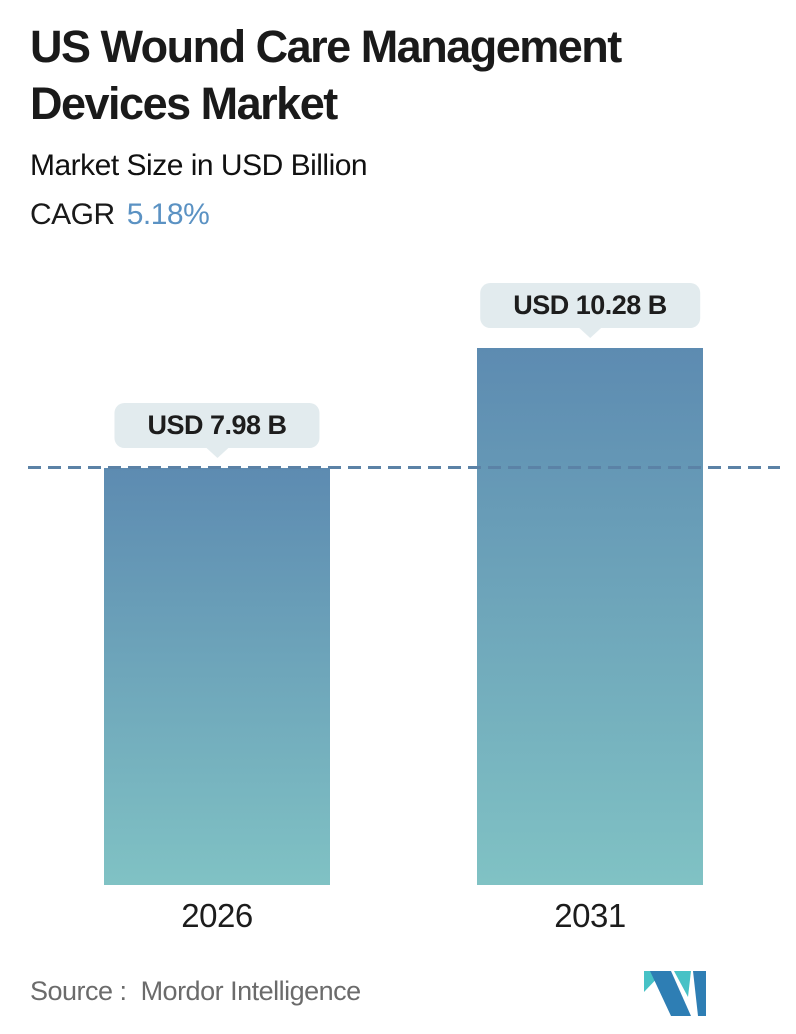 The height and width of the screenshot is (1034, 796). Describe the element at coordinates (404, 468) in the screenshot. I see `dashed-reference-line` at that location.